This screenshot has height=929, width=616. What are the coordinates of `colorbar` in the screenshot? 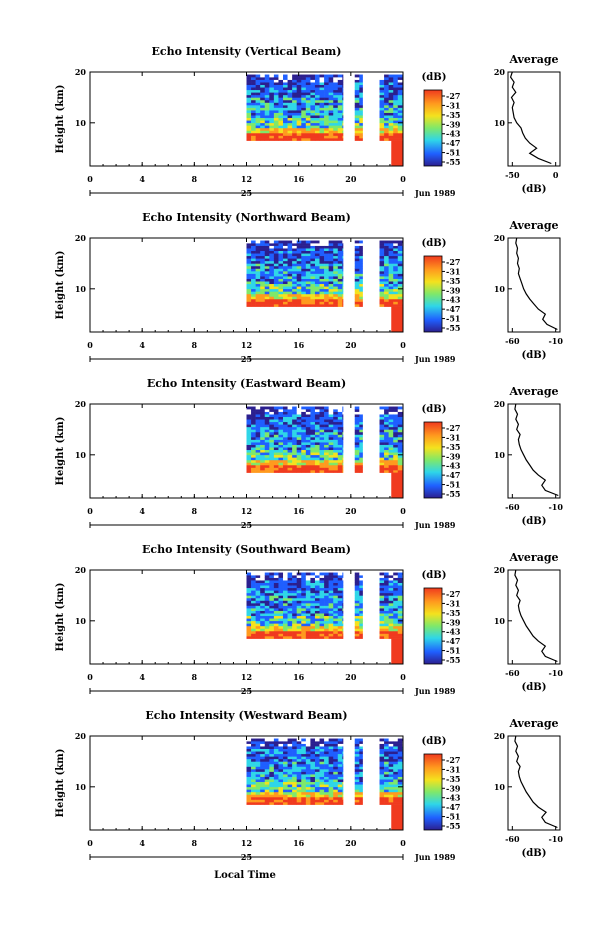 It's located at (433, 294).